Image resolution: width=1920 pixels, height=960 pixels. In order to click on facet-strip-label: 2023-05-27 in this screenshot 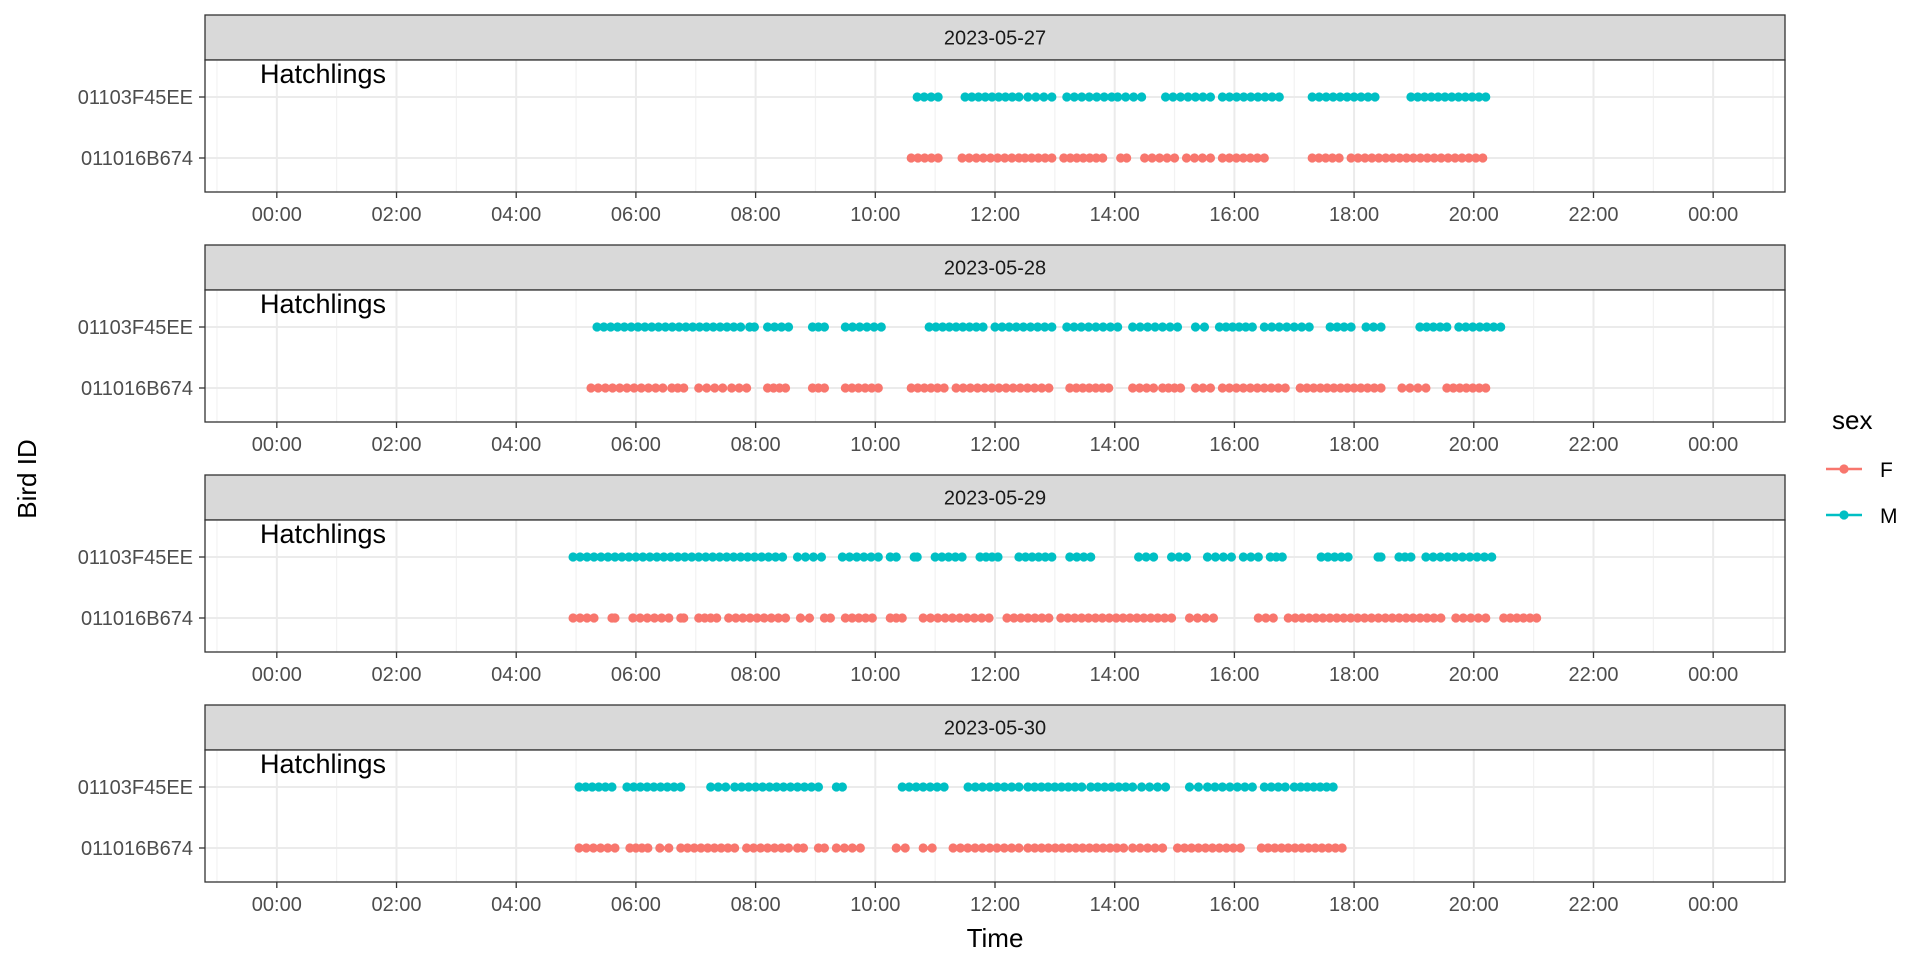, I will do `click(995, 39)`.